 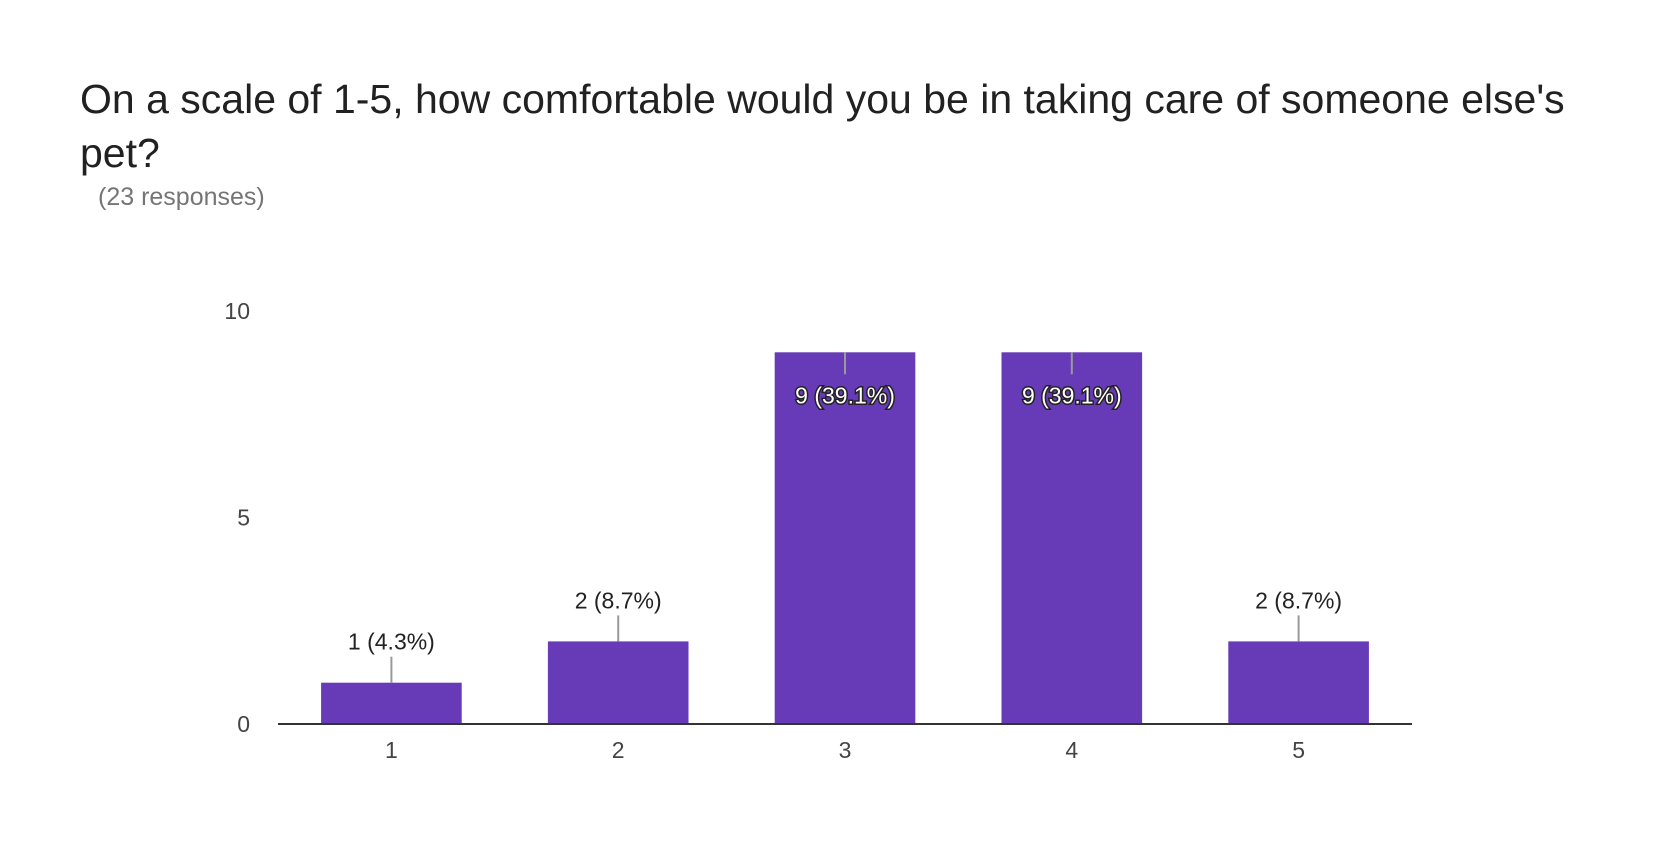 What do you see at coordinates (243, 724) in the screenshot?
I see `y-tick-label: 0` at bounding box center [243, 724].